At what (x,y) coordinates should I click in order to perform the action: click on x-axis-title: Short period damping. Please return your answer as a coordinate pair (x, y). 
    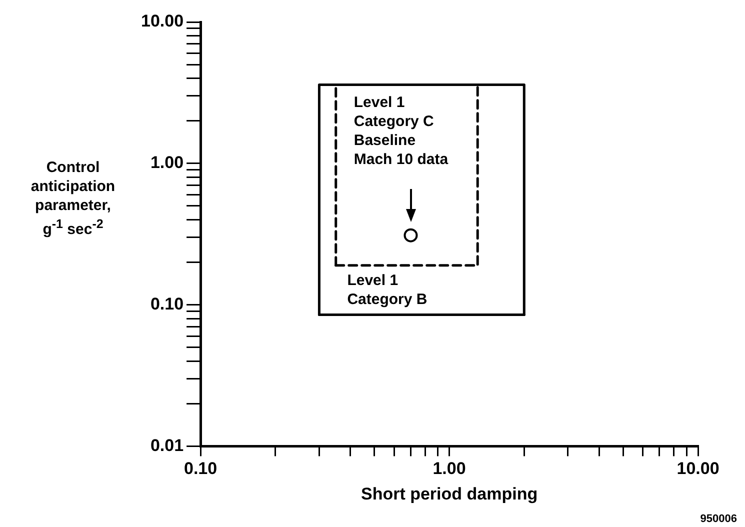
    Looking at the image, I should click on (449, 494).